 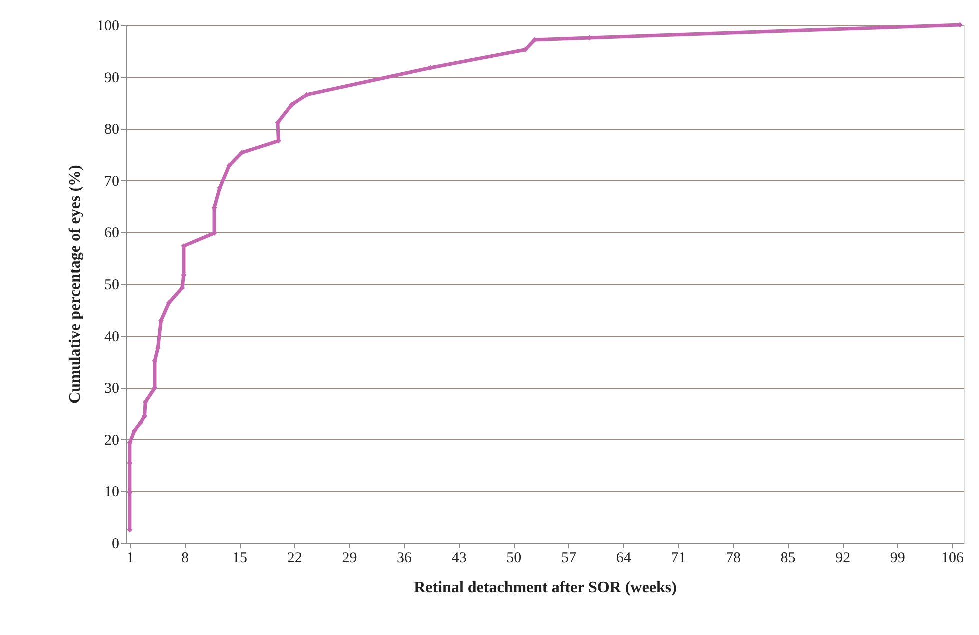 I want to click on y-tick-label: 0, so click(x=116, y=544).